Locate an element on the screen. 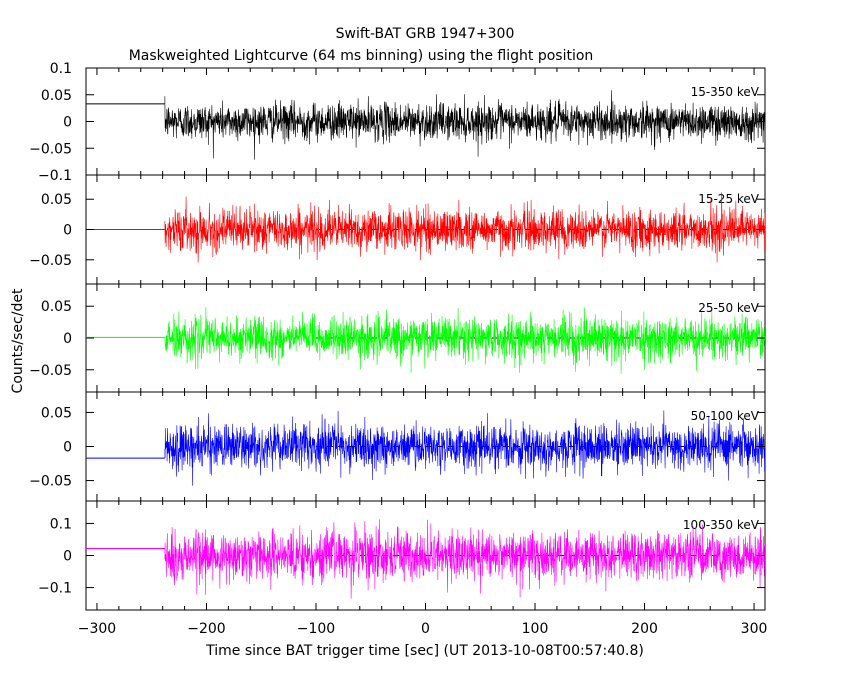 The height and width of the screenshot is (680, 850). panel-4: 50-100 keV 0.05 0 −0.05 is located at coordinates (397, 446).